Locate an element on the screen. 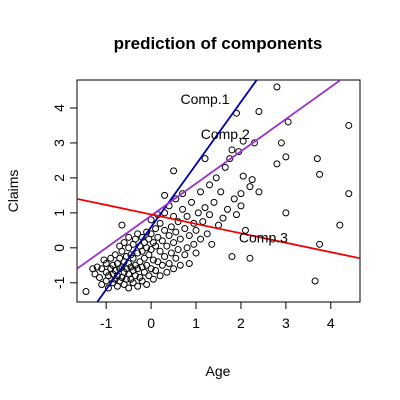  component-labels: Comp.1 Comp.2 Comp.3 is located at coordinates (235, 168).